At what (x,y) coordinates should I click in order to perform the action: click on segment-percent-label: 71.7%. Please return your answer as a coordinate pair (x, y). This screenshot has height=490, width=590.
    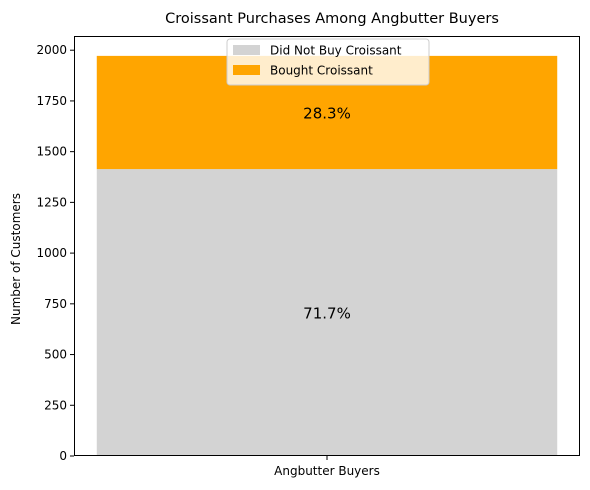
    Looking at the image, I should click on (327, 314).